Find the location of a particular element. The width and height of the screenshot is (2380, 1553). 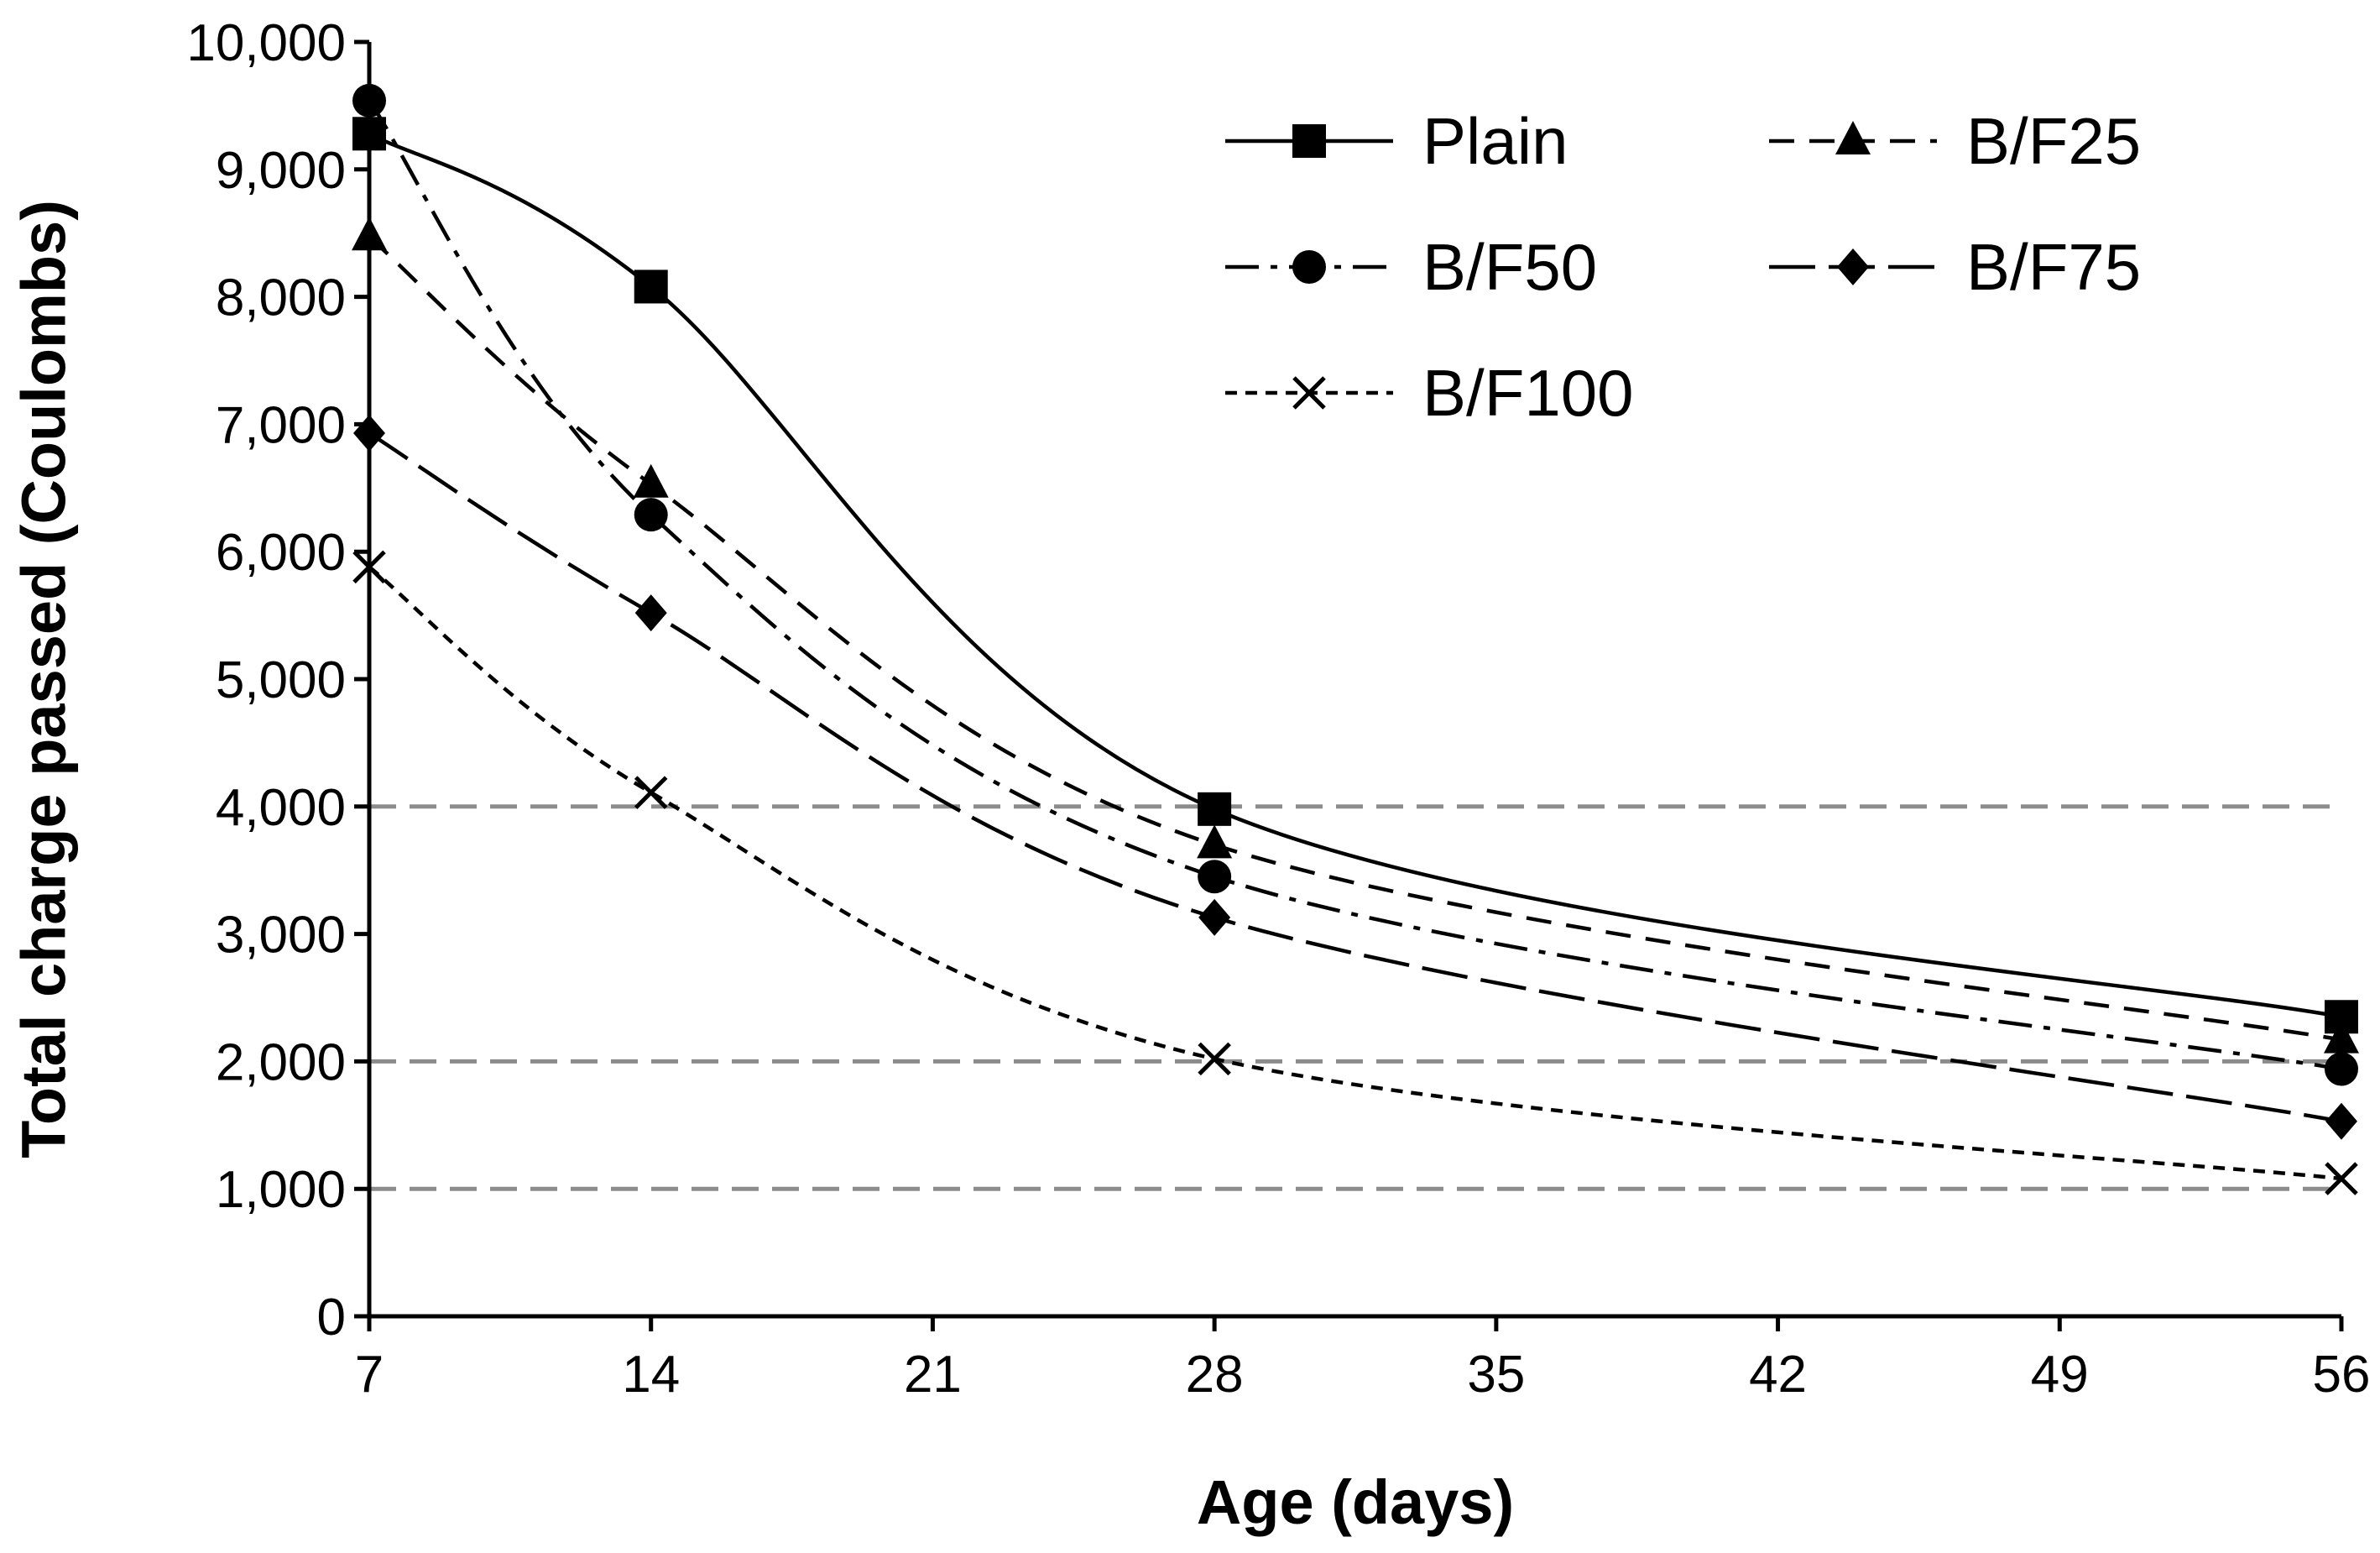

x-tick-label: 35 is located at coordinates (1496, 1375).